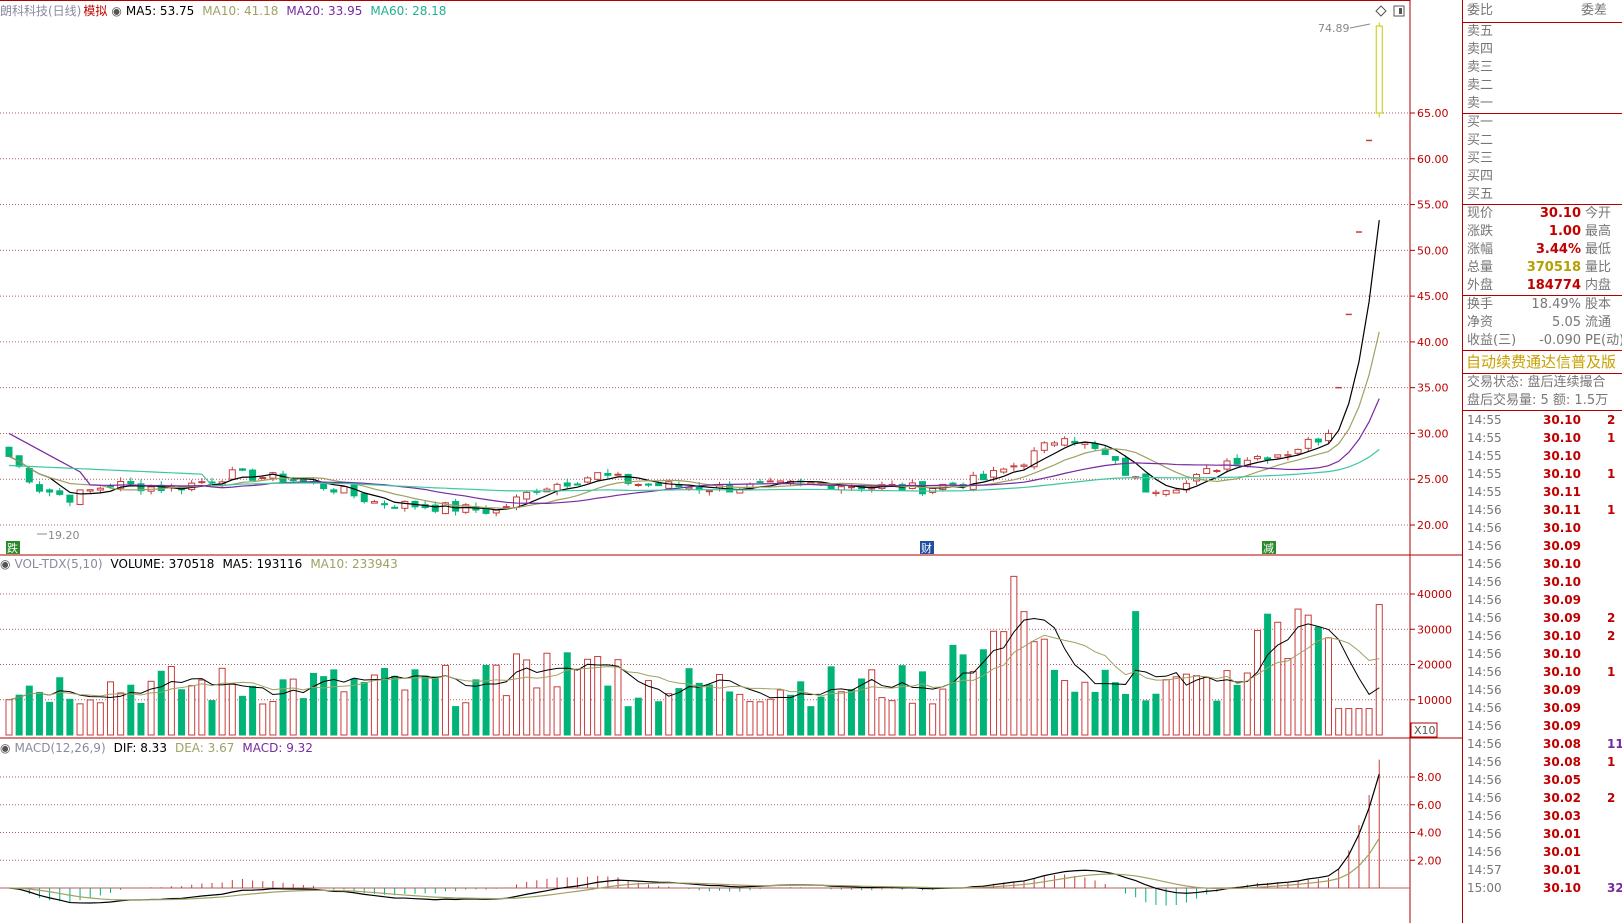 The image size is (1622, 923). What do you see at coordinates (1542, 86) in the screenshot?
I see `ask-row: 卖二` at bounding box center [1542, 86].